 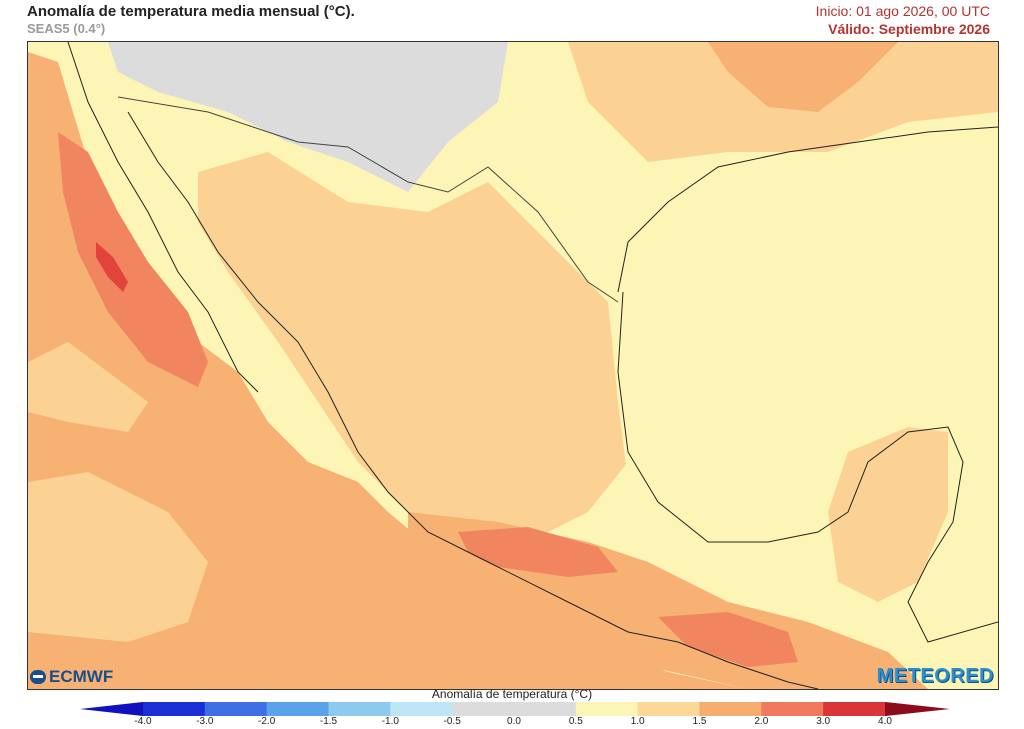 I want to click on legend-tick-label: 2.0, so click(x=761, y=721).